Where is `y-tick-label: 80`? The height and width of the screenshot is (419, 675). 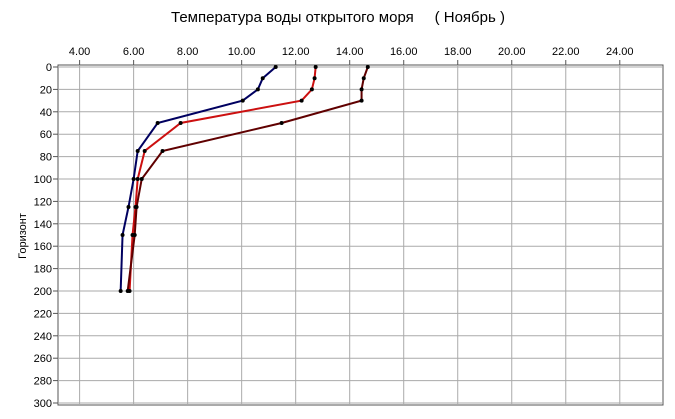
y-tick-label: 80 is located at coordinates (46, 158).